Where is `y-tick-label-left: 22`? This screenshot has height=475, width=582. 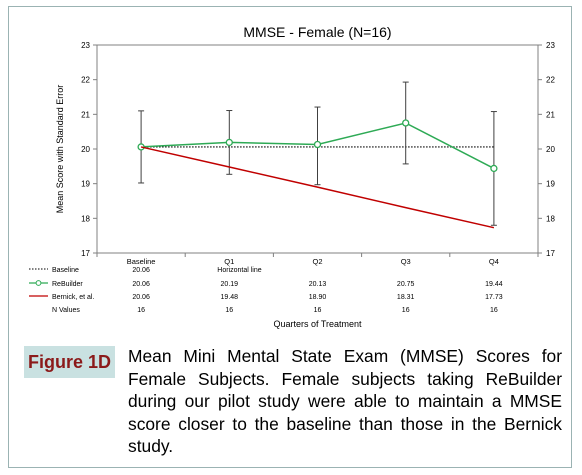 y-tick-label-left: 22 is located at coordinates (85, 80).